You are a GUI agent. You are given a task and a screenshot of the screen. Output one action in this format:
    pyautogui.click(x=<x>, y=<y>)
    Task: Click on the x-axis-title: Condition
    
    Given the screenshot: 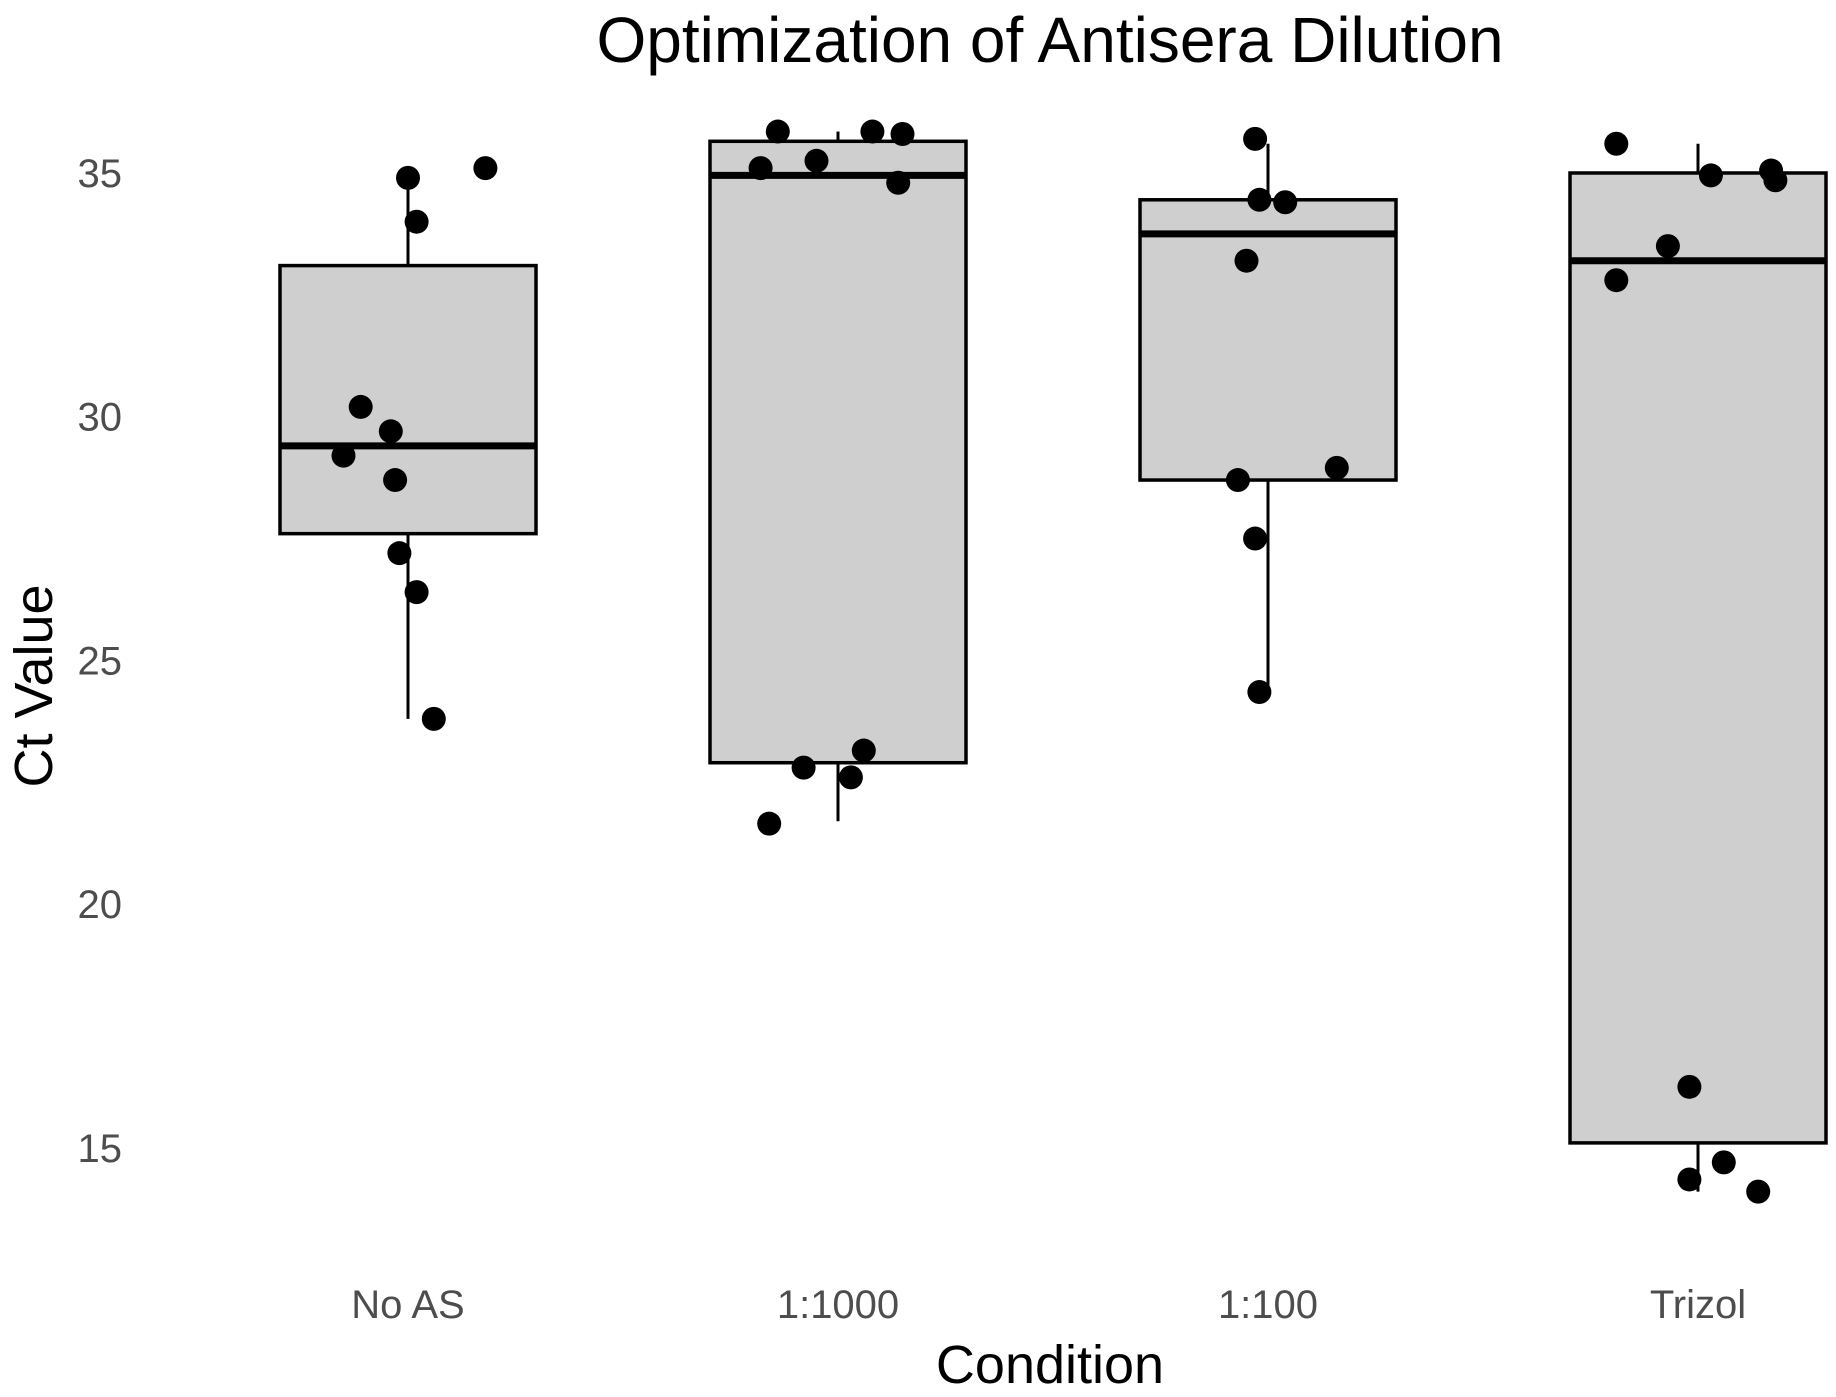 What is the action you would take?
    pyautogui.click(x=1050, y=1365)
    